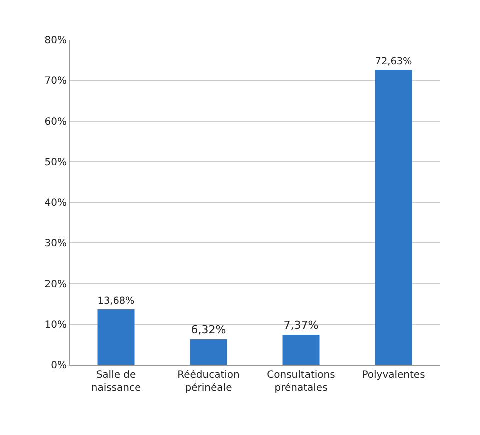 The image size is (480, 435). I want to click on y-tick-label: 80%, so click(55, 41).